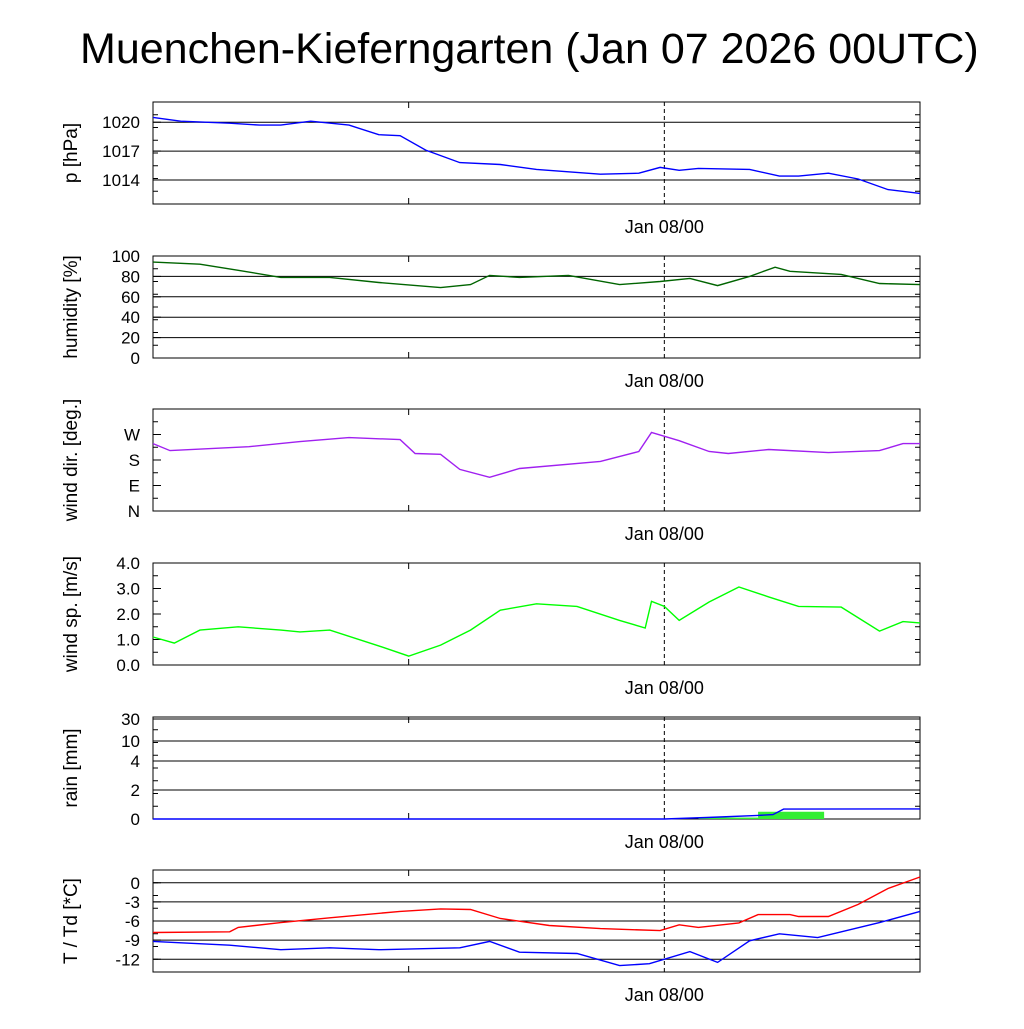  Describe the element at coordinates (135, 761) in the screenshot. I see `y-tick-label: 4` at that location.